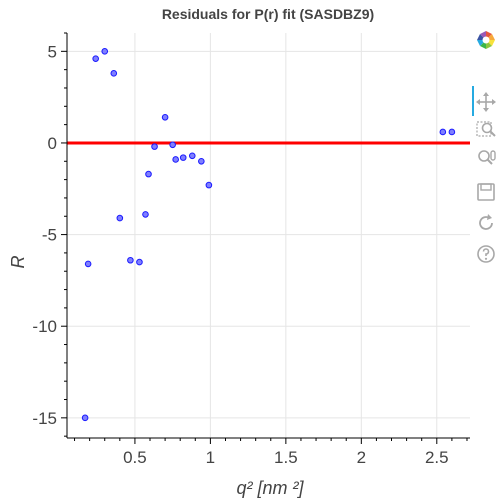 This screenshot has height=500, width=500. I want to click on bokeh-logo-icon, so click(486, 40).